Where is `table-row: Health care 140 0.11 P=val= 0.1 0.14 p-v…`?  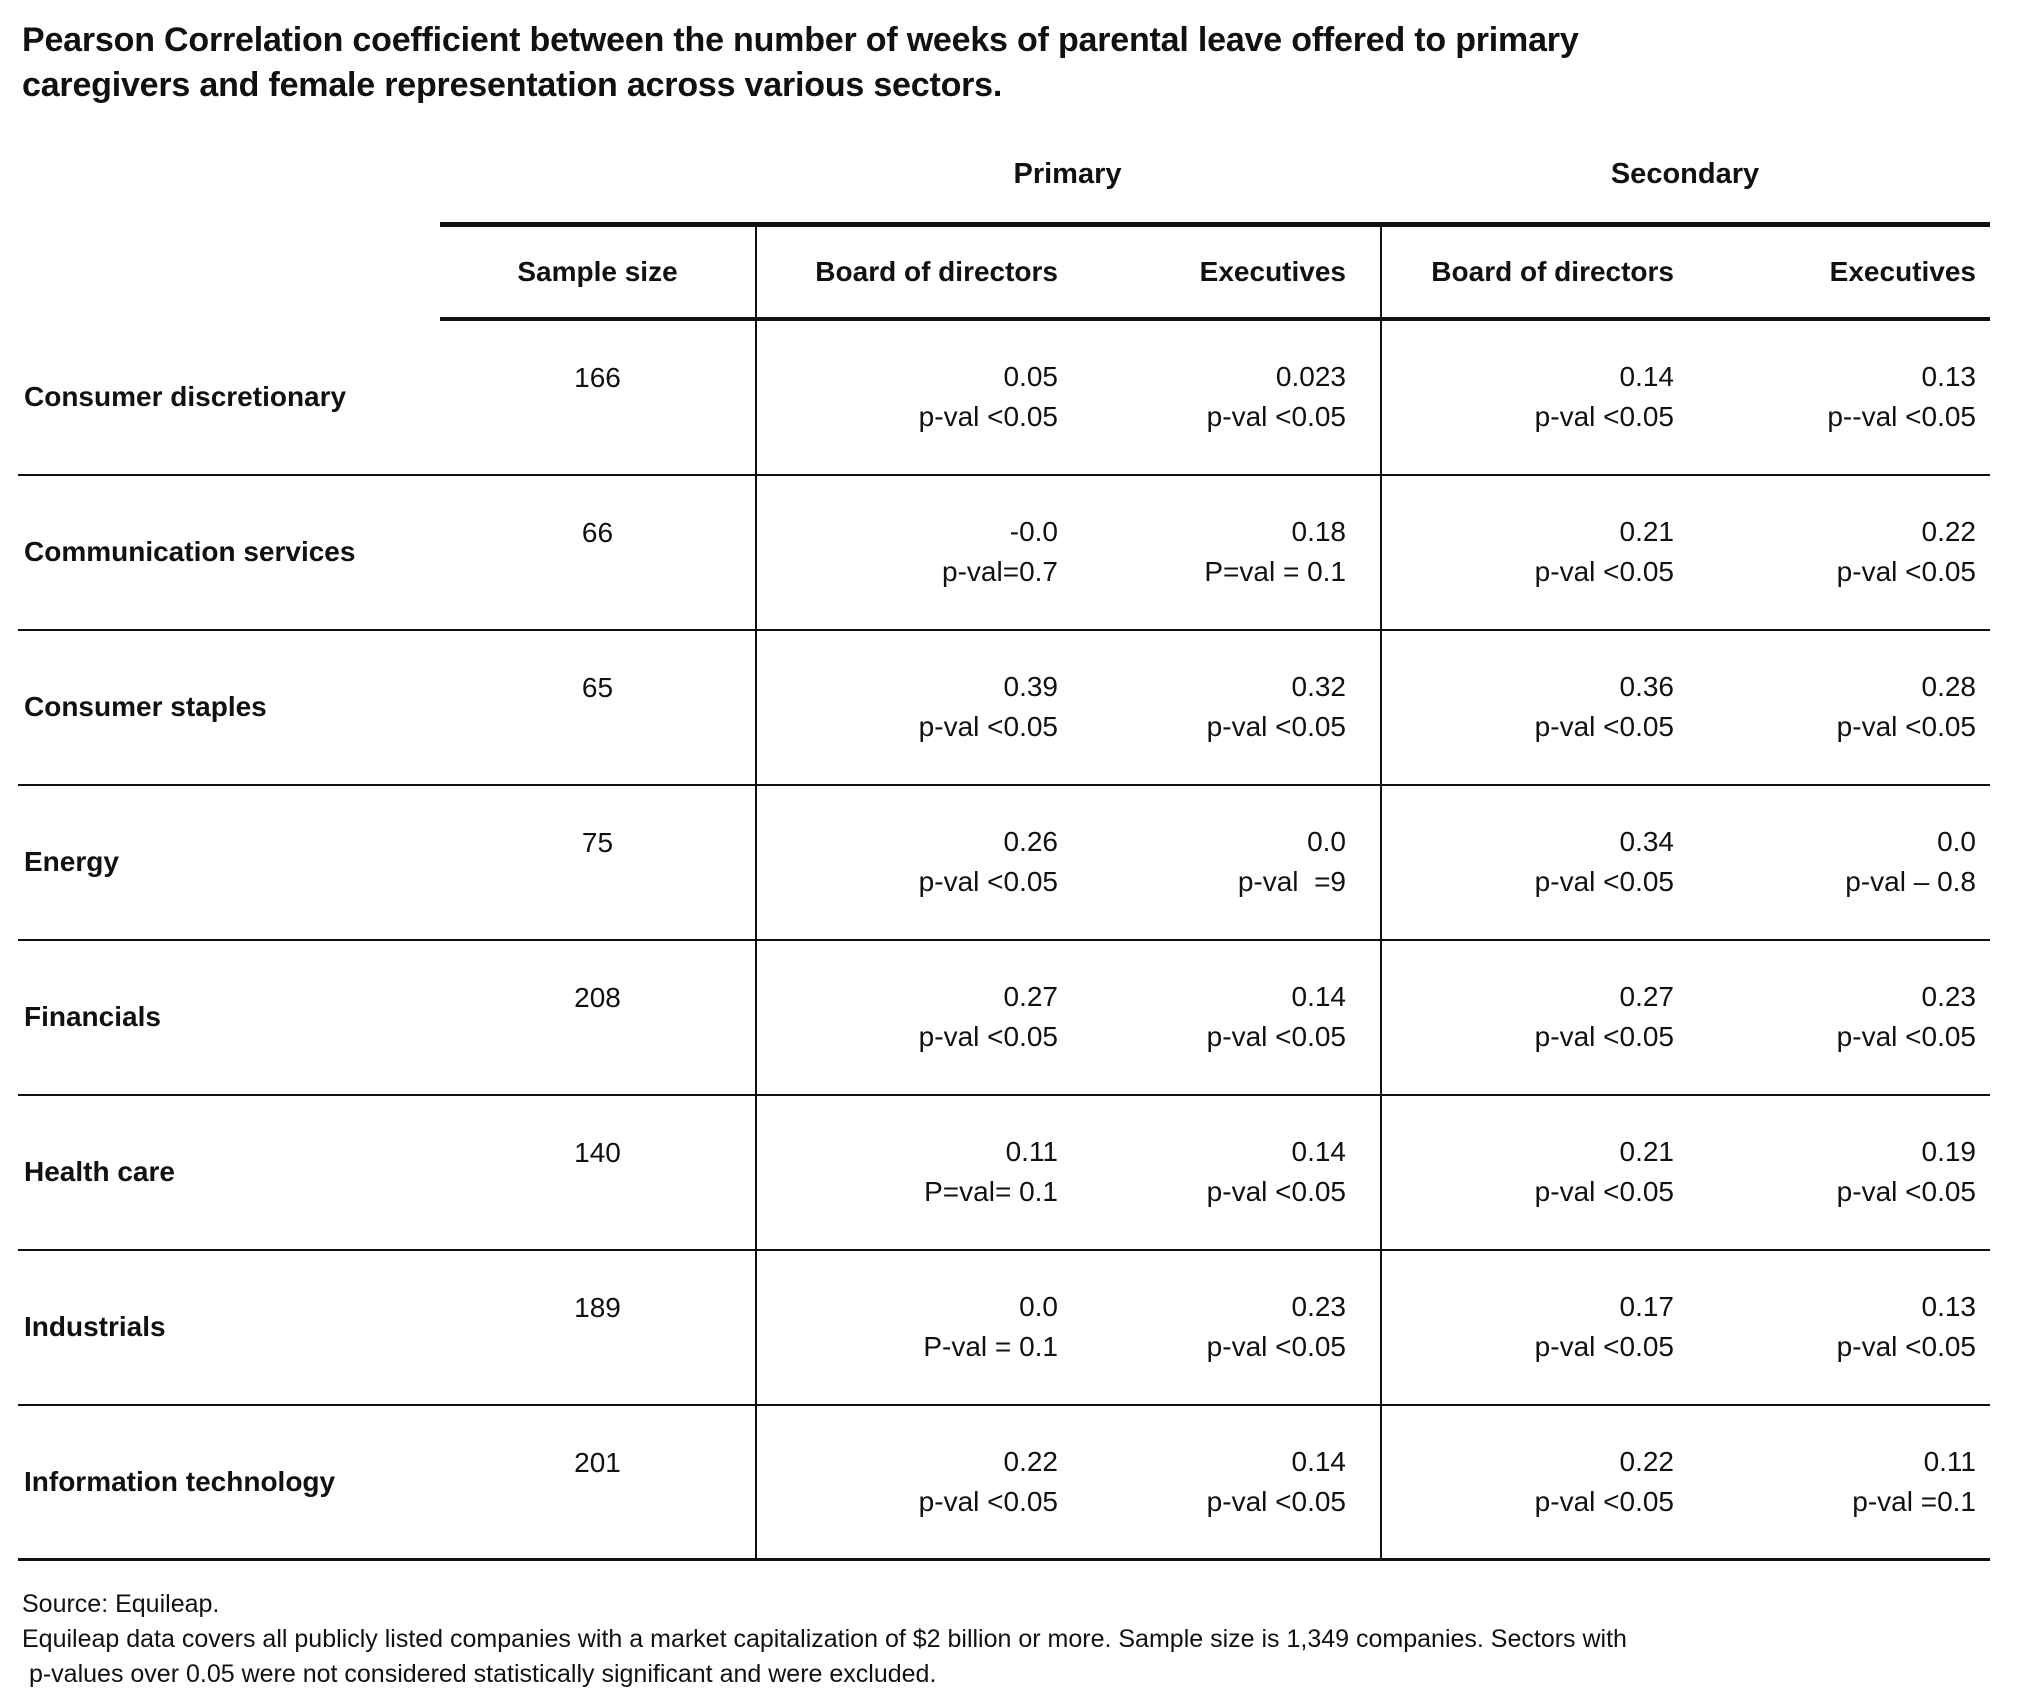
table-row: Health care 140 0.11 P=val= 0.1 0.14 p-v… is located at coordinates (1004, 1173).